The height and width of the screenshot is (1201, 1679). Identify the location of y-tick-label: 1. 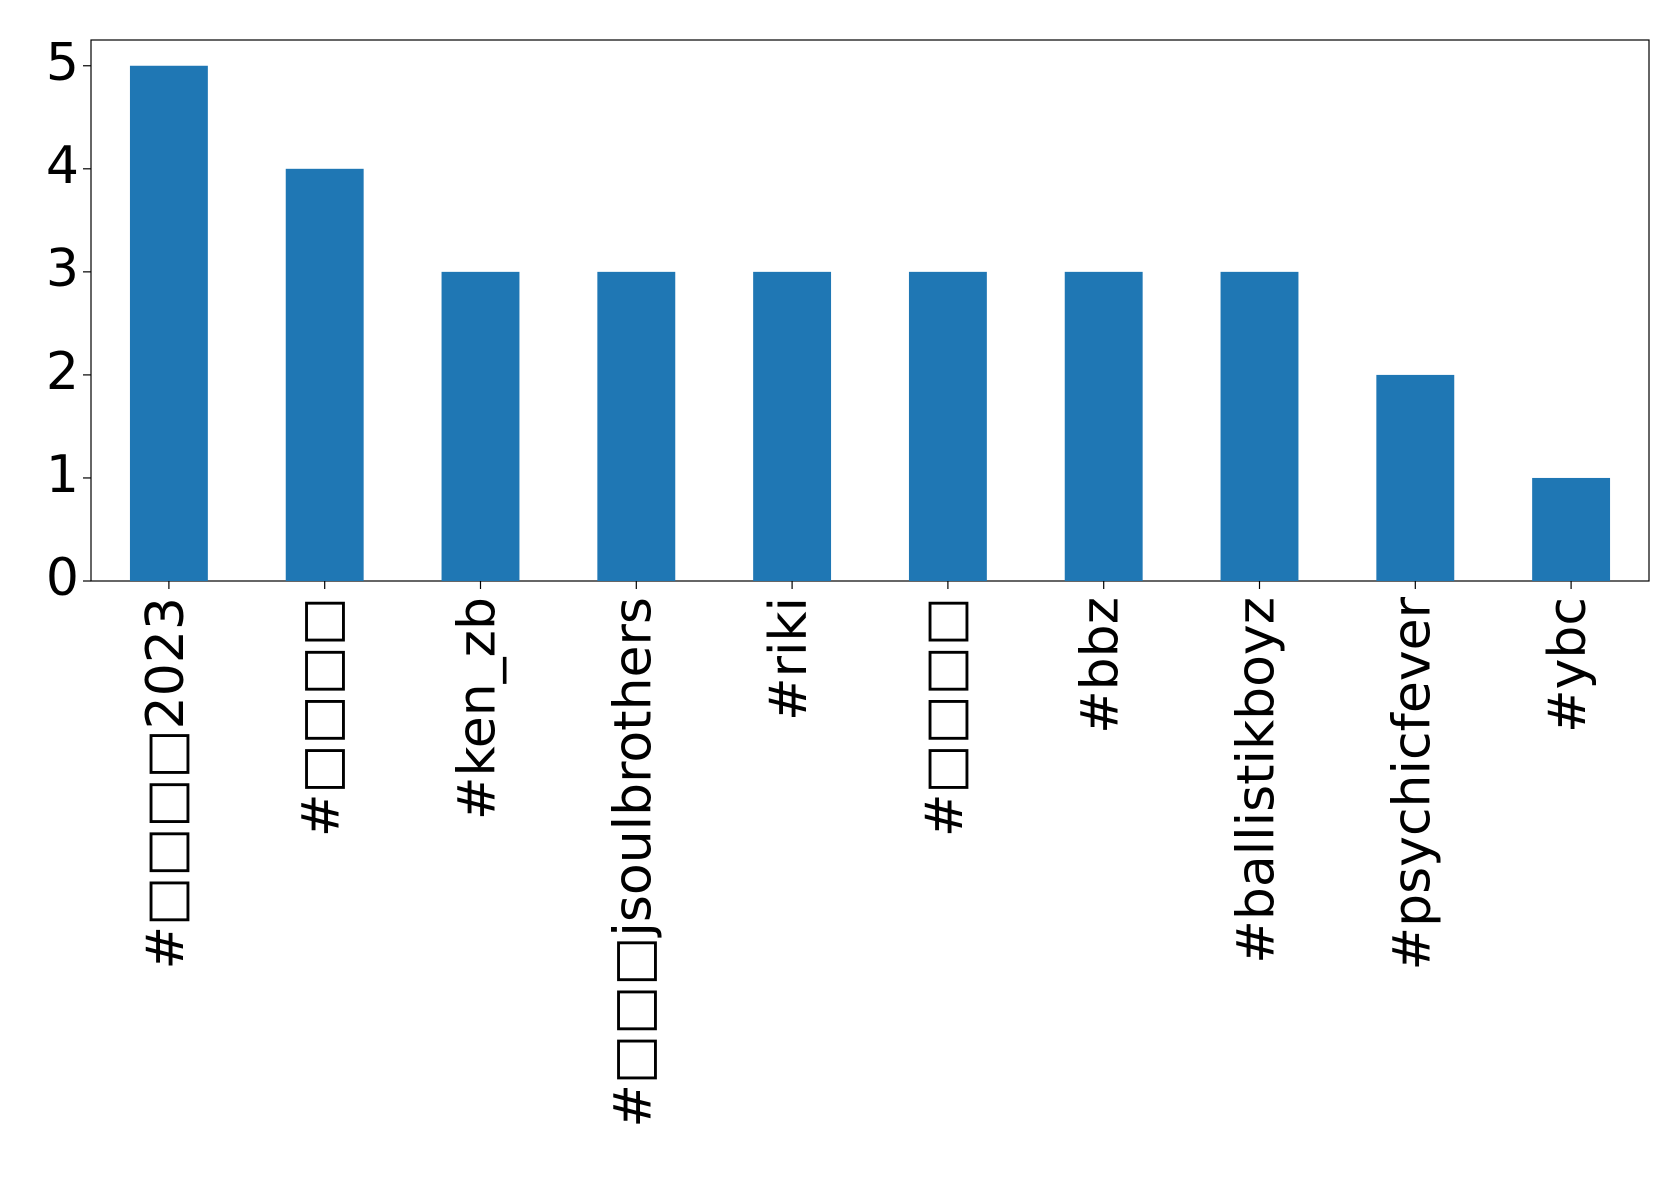
(62, 475).